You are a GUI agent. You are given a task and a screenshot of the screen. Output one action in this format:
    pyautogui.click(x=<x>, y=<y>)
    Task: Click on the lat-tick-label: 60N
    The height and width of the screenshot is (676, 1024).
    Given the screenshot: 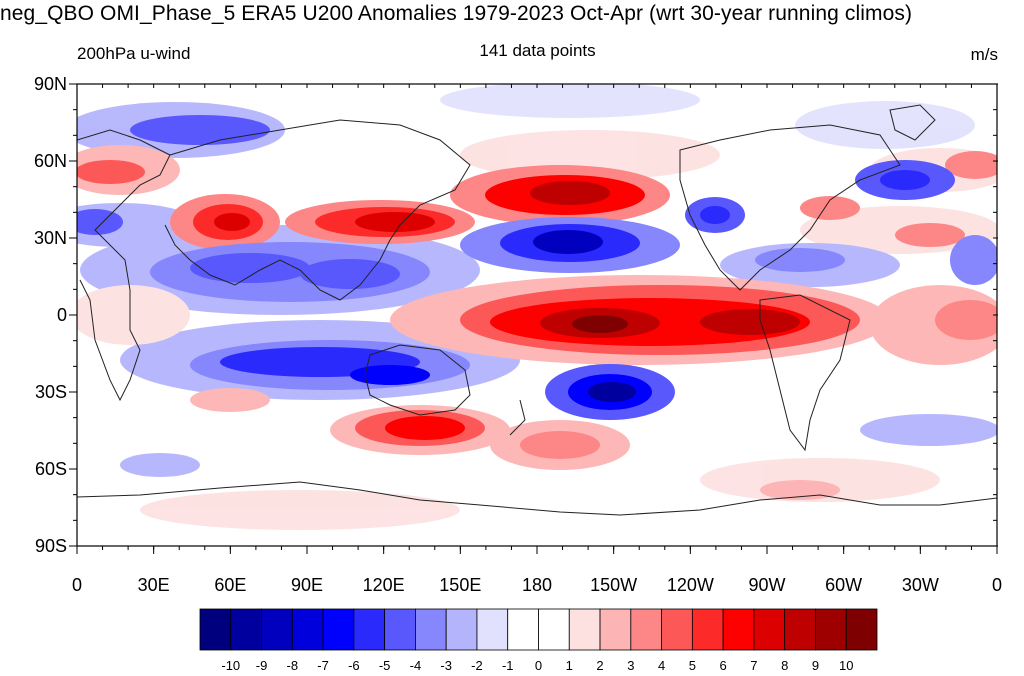 What is the action you would take?
    pyautogui.click(x=50, y=161)
    